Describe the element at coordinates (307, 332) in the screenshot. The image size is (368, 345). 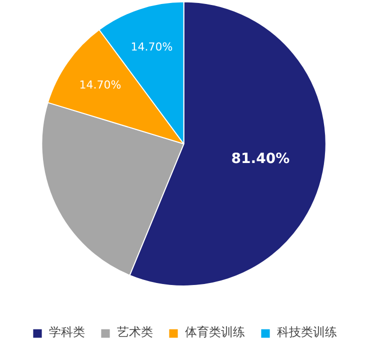
I see `legend-label: 科技类训练` at that location.